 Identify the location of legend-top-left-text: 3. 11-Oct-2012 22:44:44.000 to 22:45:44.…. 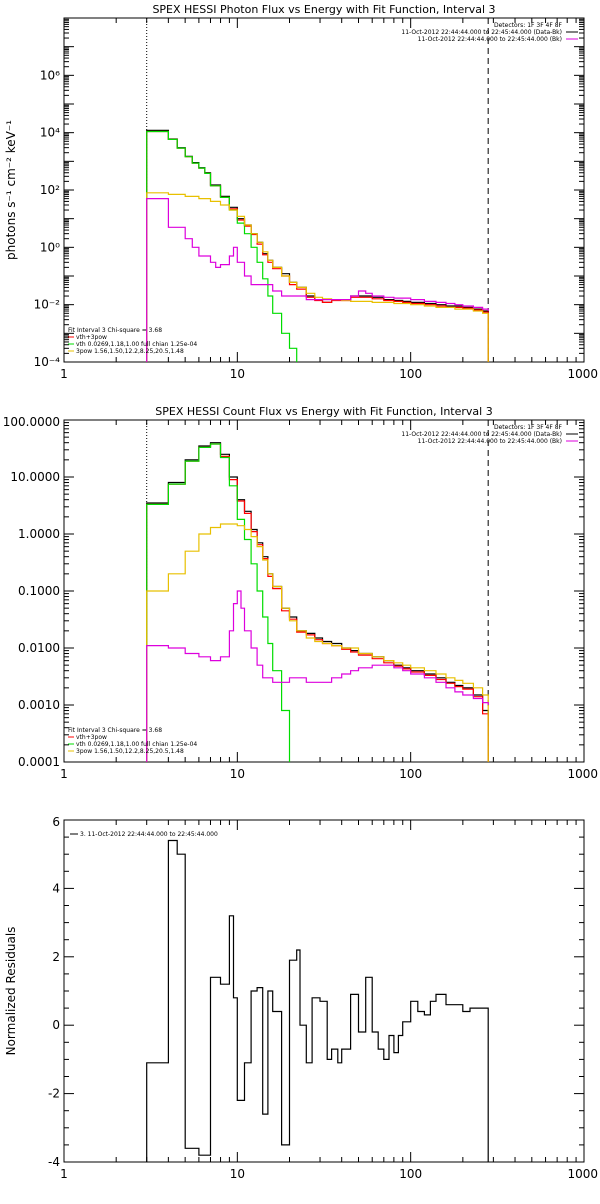
(149, 834).